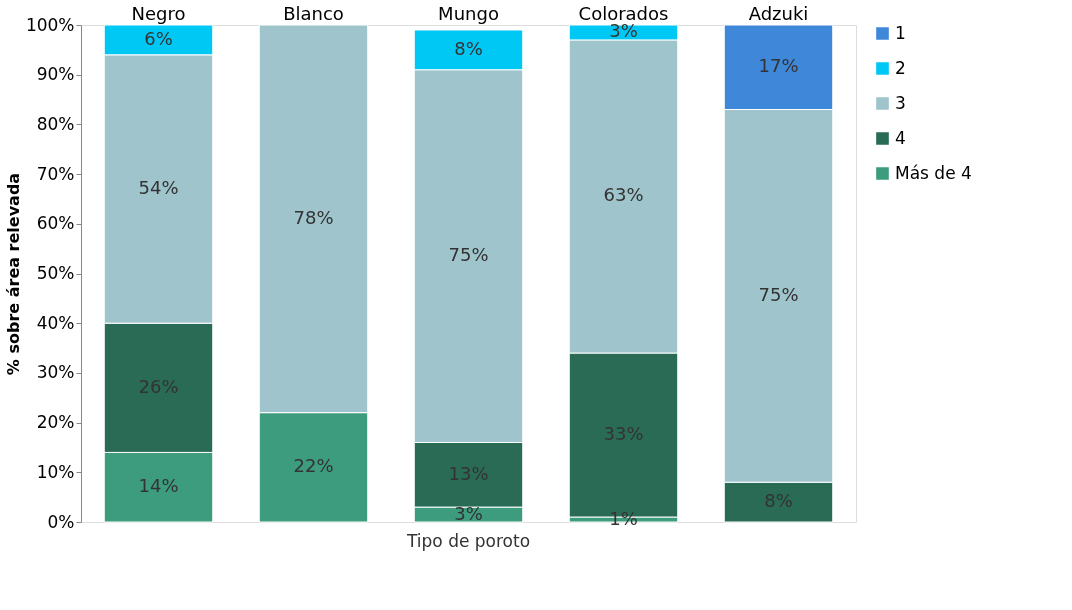  What do you see at coordinates (55, 123) in the screenshot?
I see `y-tick-label: 80%` at bounding box center [55, 123].